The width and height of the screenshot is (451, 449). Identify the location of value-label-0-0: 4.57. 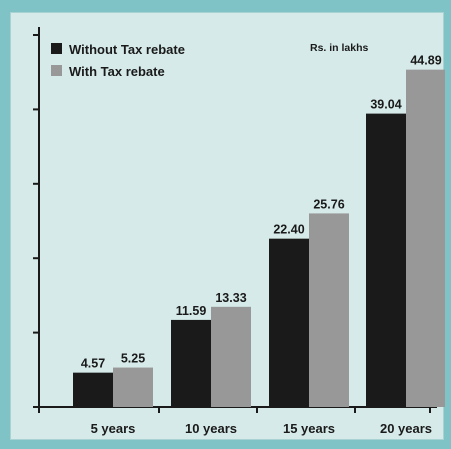
(93, 364).